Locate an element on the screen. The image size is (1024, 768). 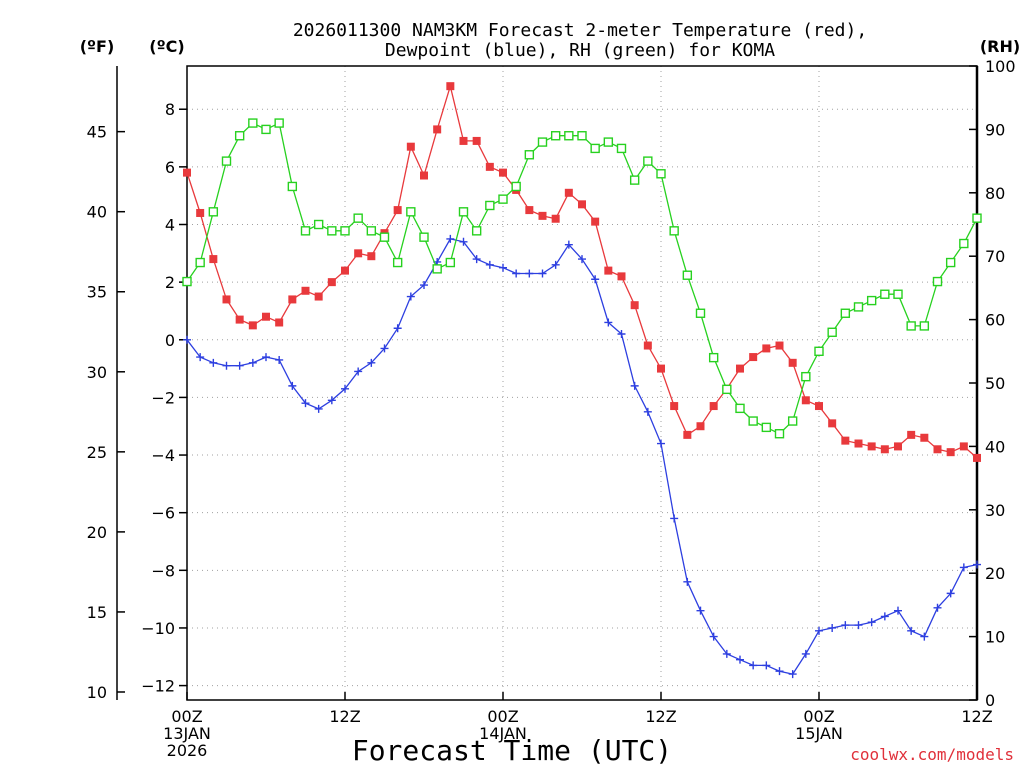
rh-tick-label: 60 is located at coordinates (995, 320).